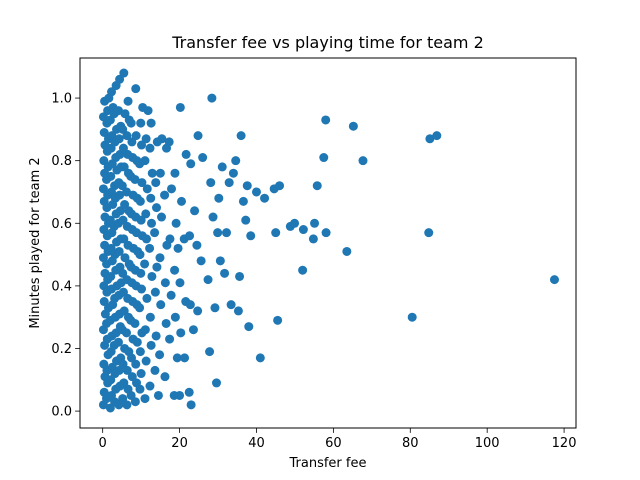 Image resolution: width=640 pixels, height=480 pixels. Describe the element at coordinates (65, 256) in the screenshot. I see `y-axis-ticks: 0.0 0.2 0.4 0.6 0.8 1.0` at that location.